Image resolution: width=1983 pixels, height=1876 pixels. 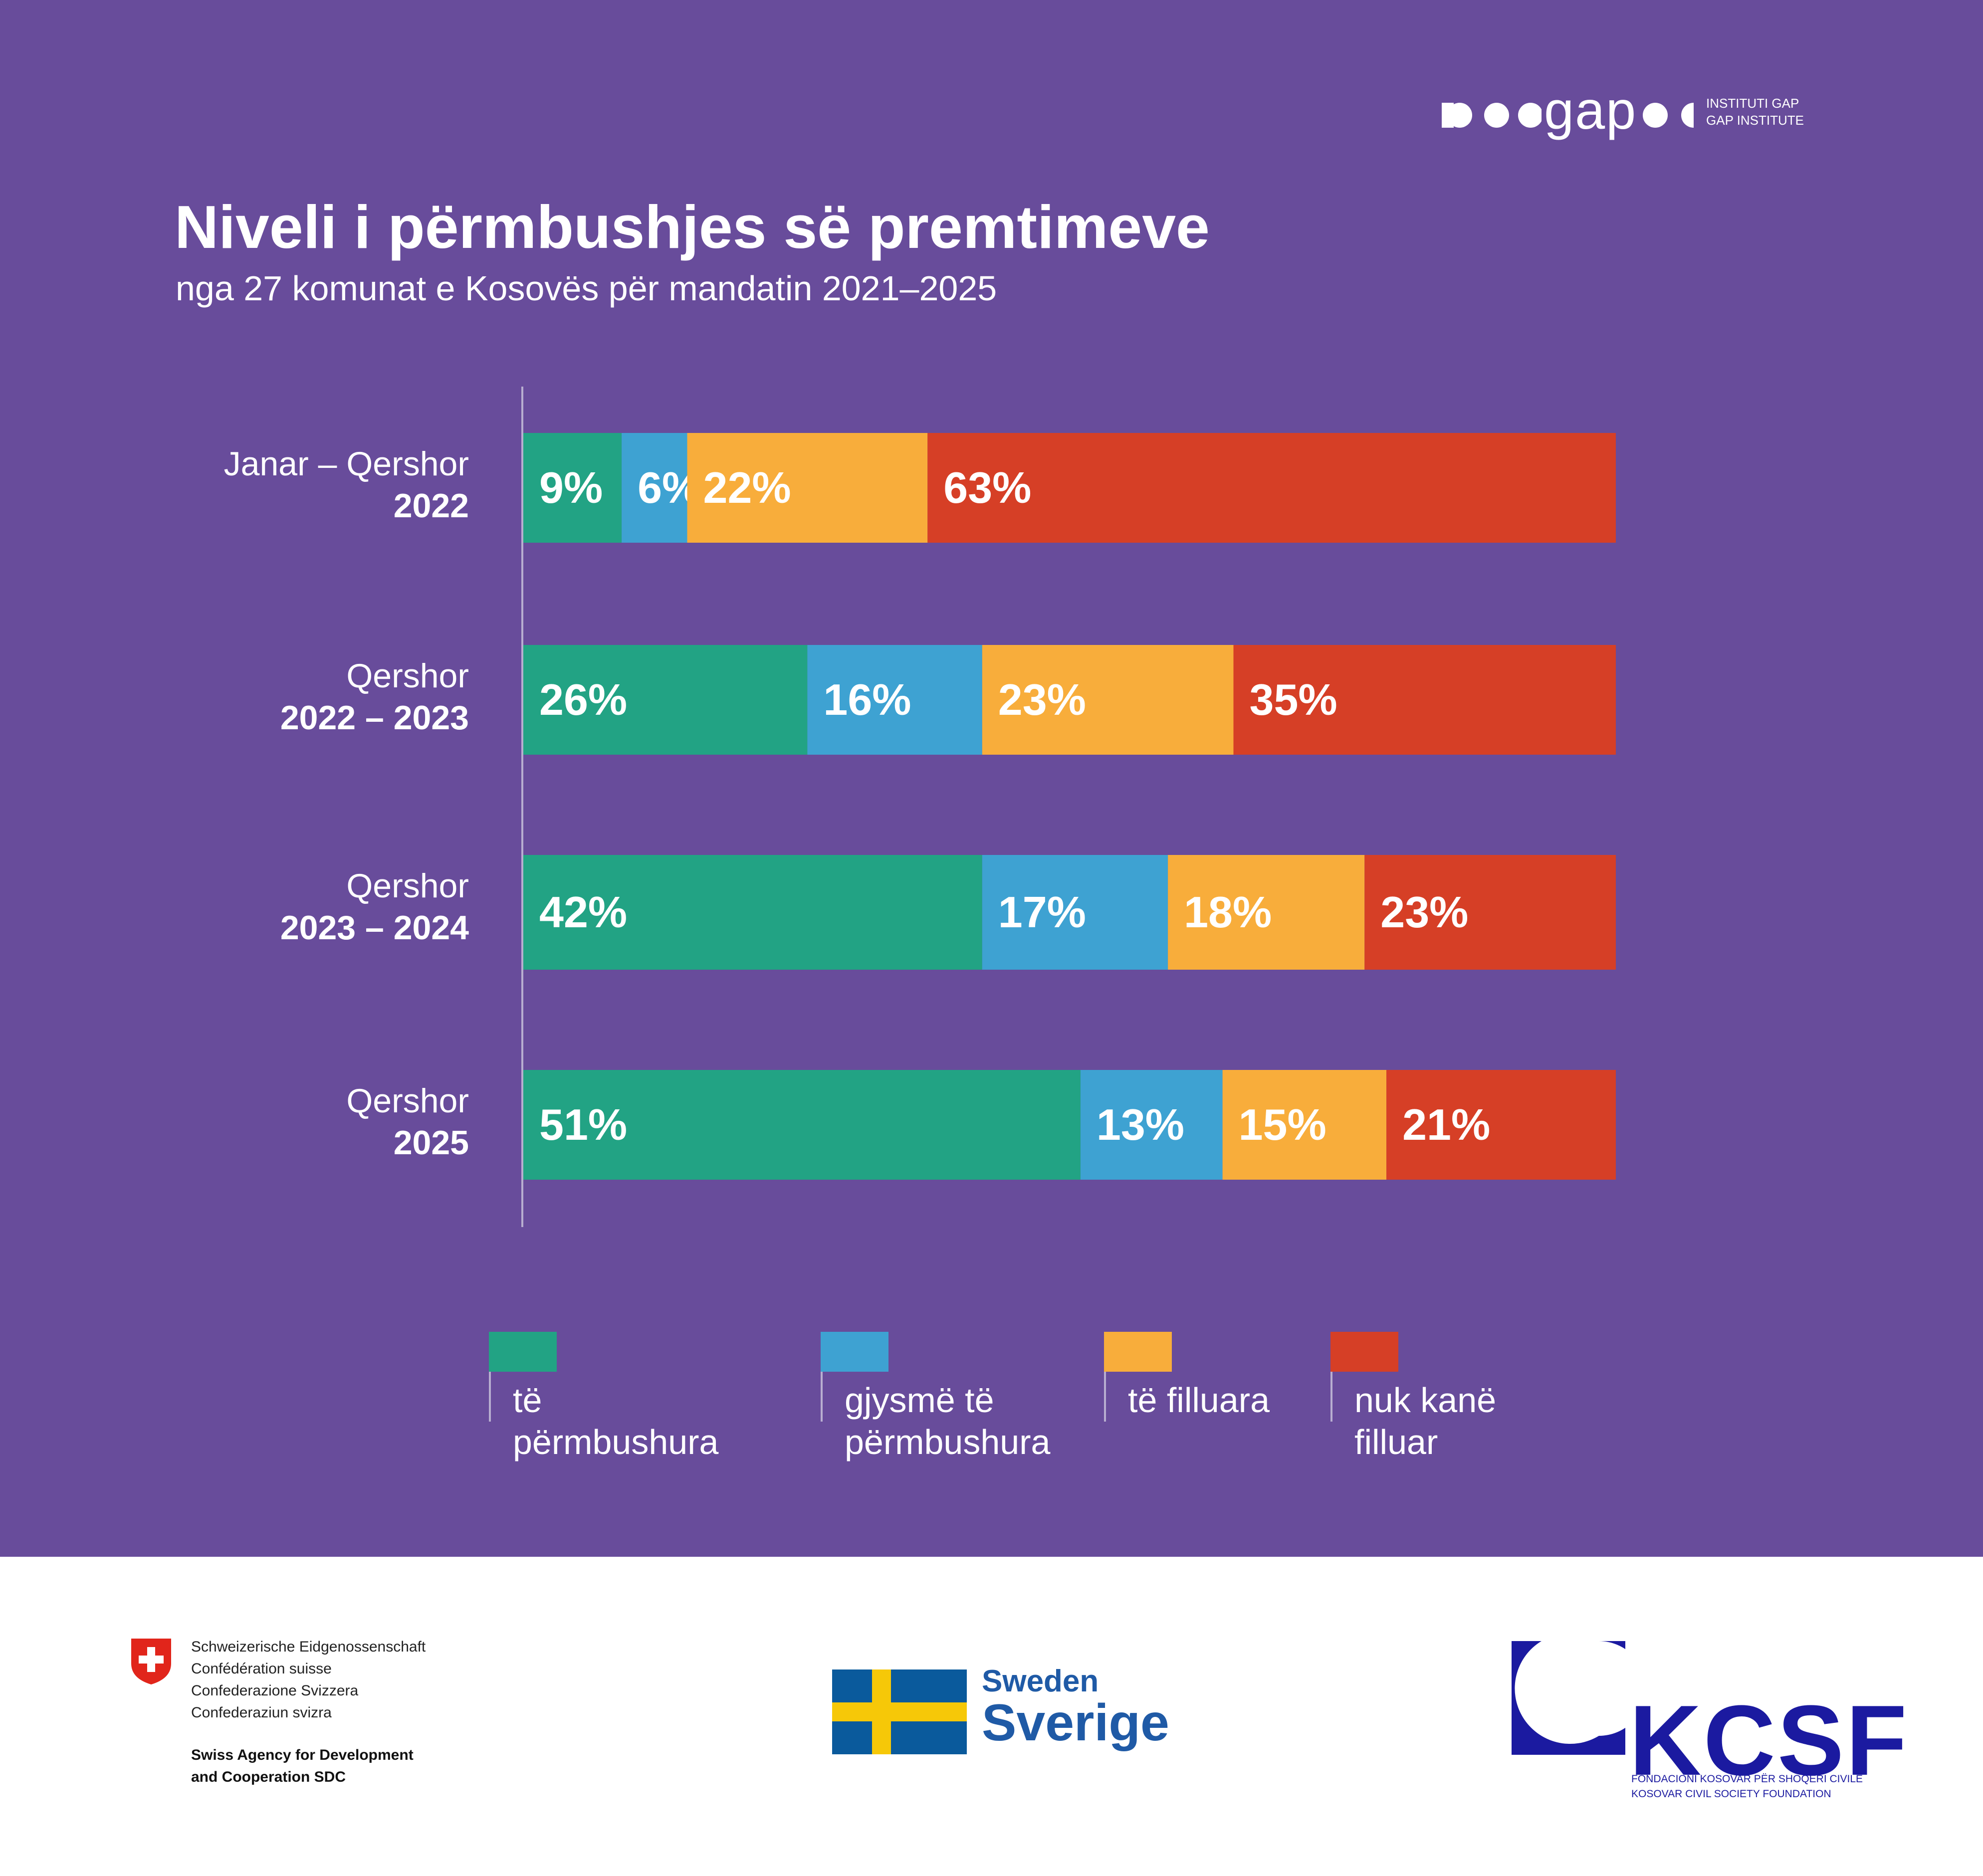 What do you see at coordinates (747, 487) in the screenshot?
I see `bar-value-label: 22%` at bounding box center [747, 487].